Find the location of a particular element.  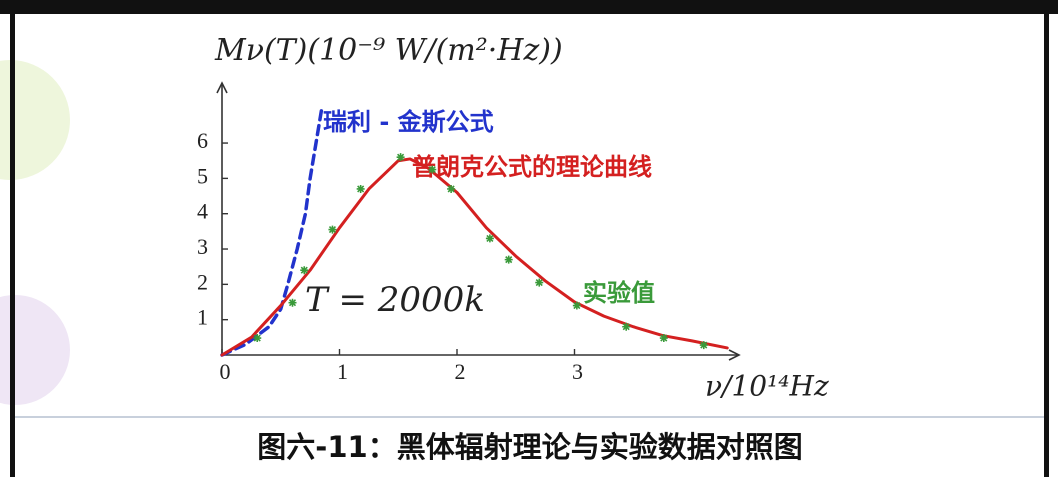

x-tick-label: 0 is located at coordinates (225, 371).